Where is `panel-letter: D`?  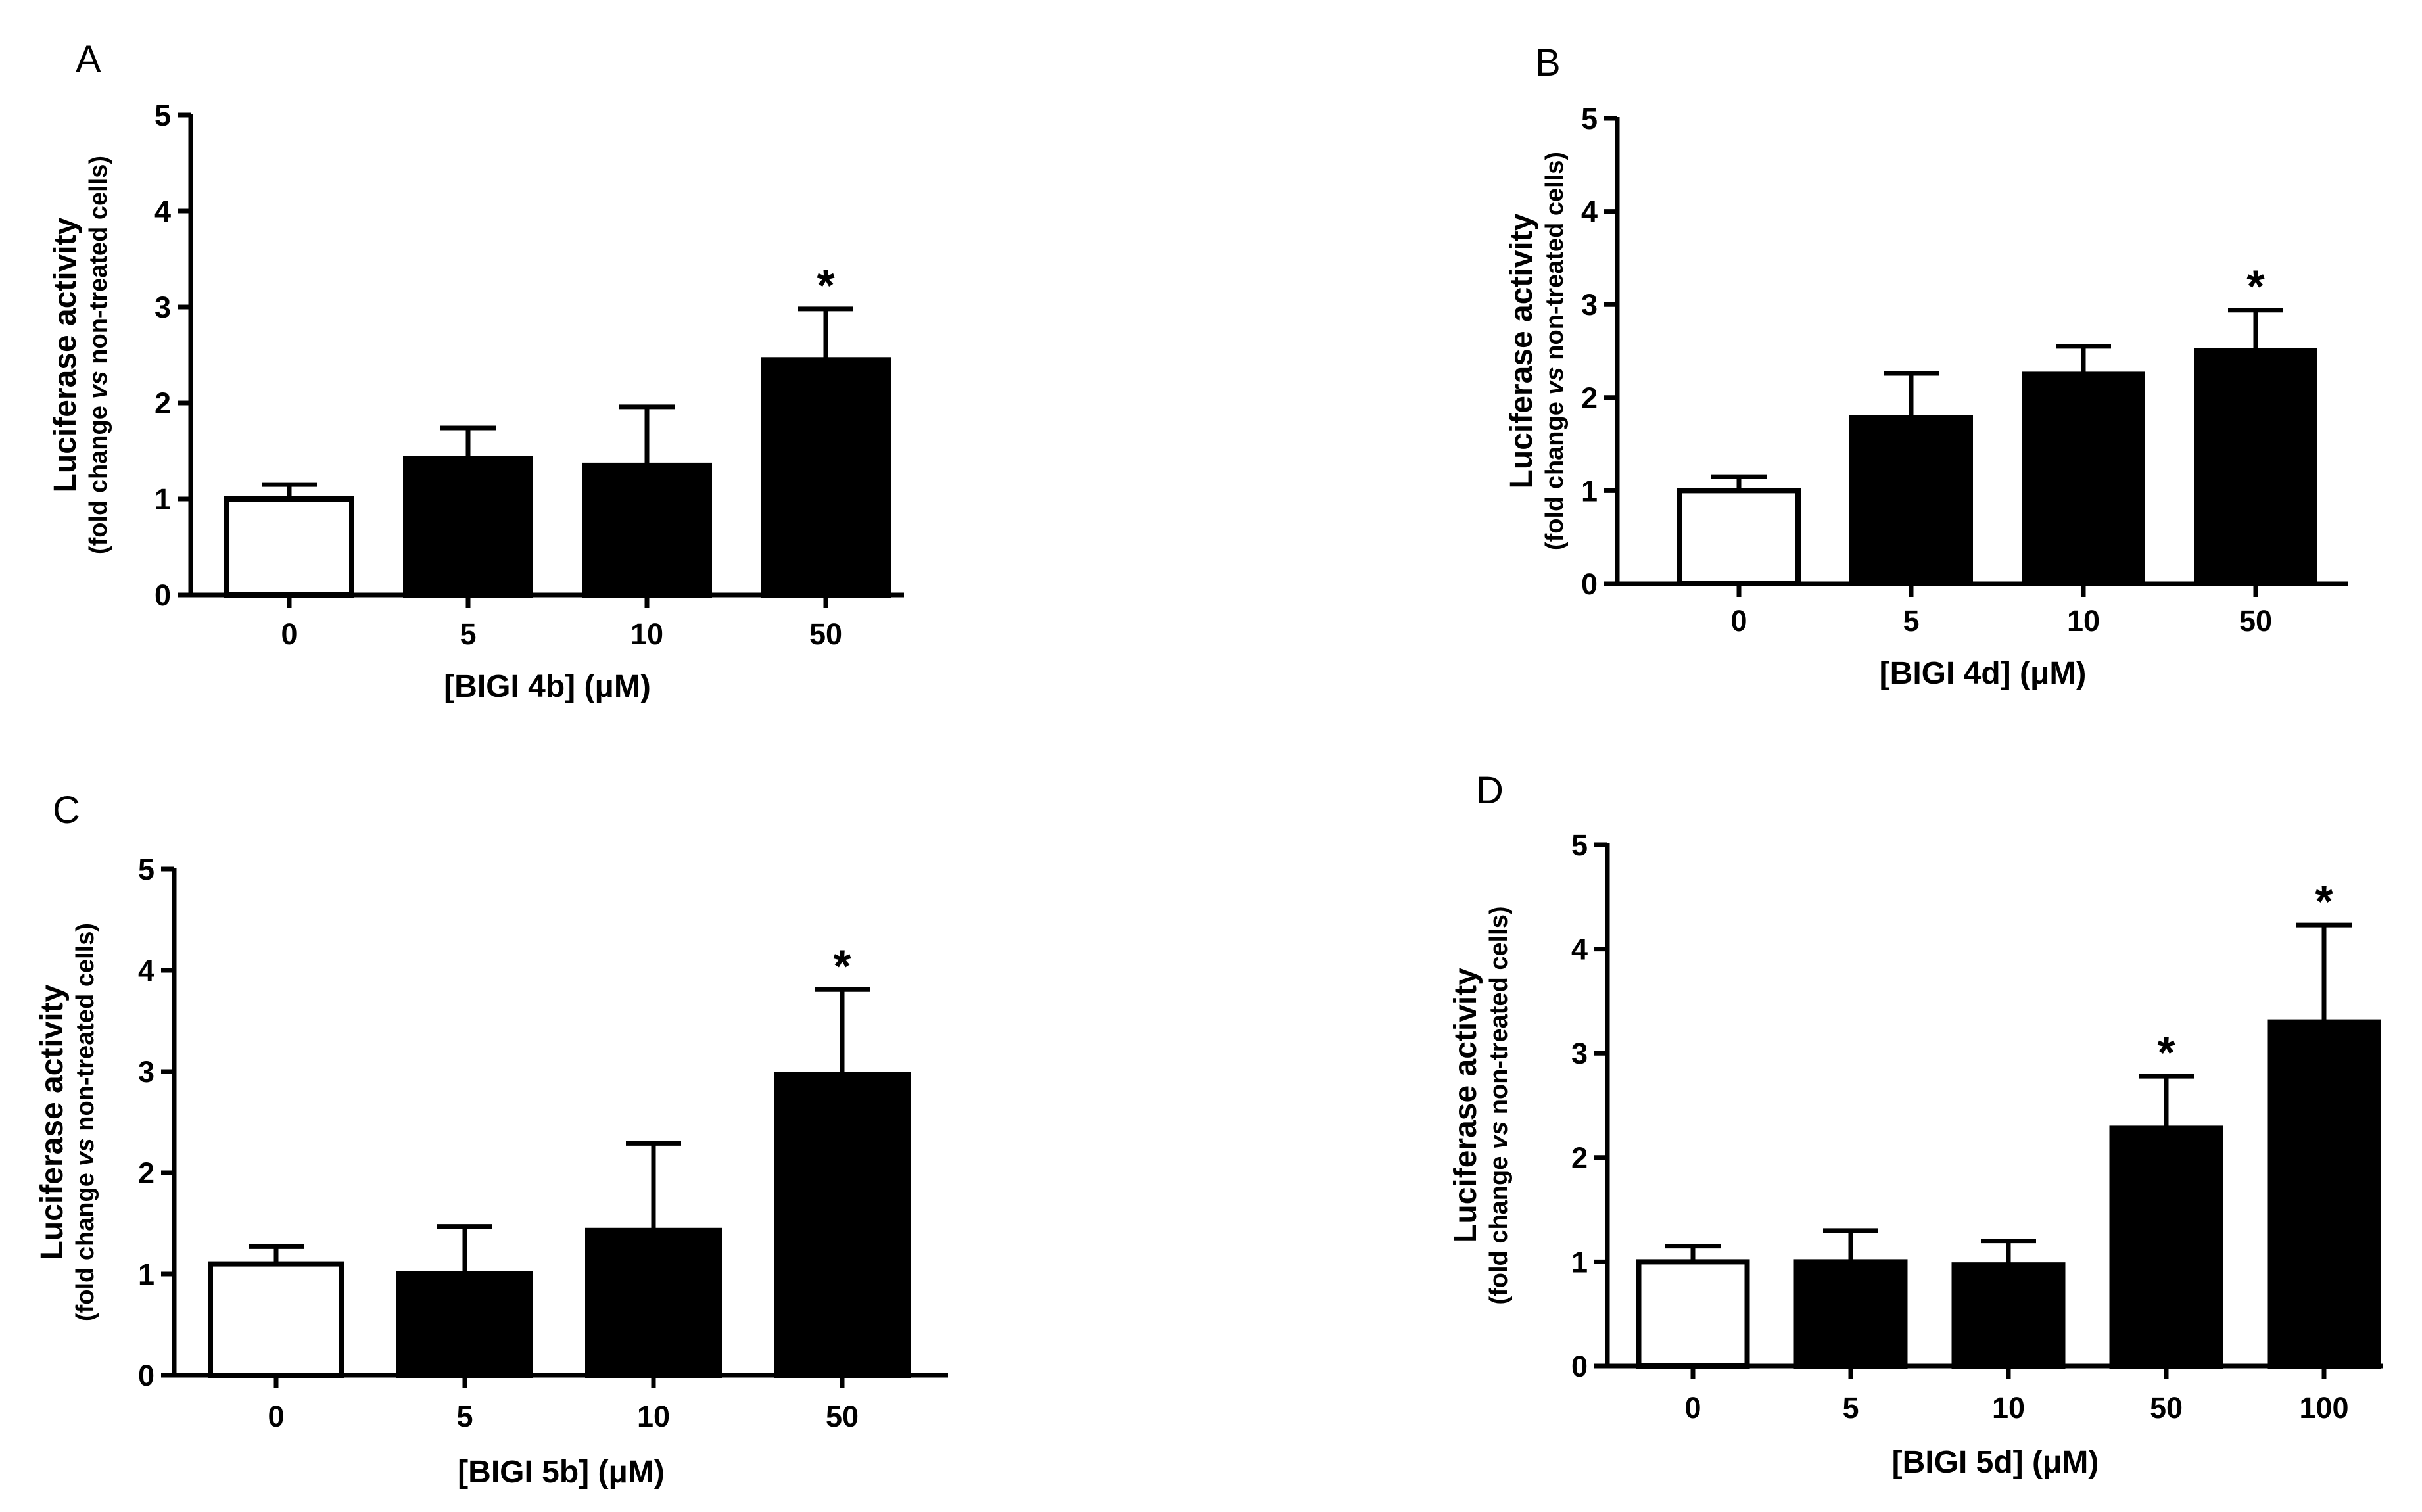 panel-letter: D is located at coordinates (1490, 791).